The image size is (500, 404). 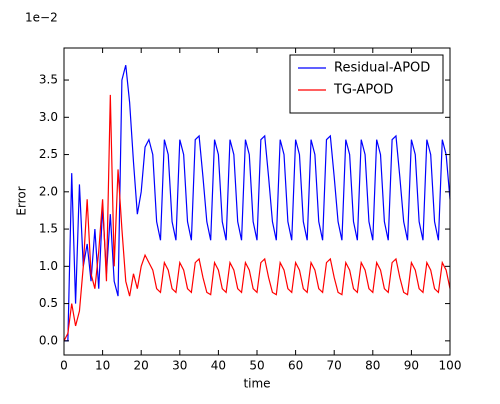 I want to click on y-tick-label: 0.0, so click(x=48, y=340).